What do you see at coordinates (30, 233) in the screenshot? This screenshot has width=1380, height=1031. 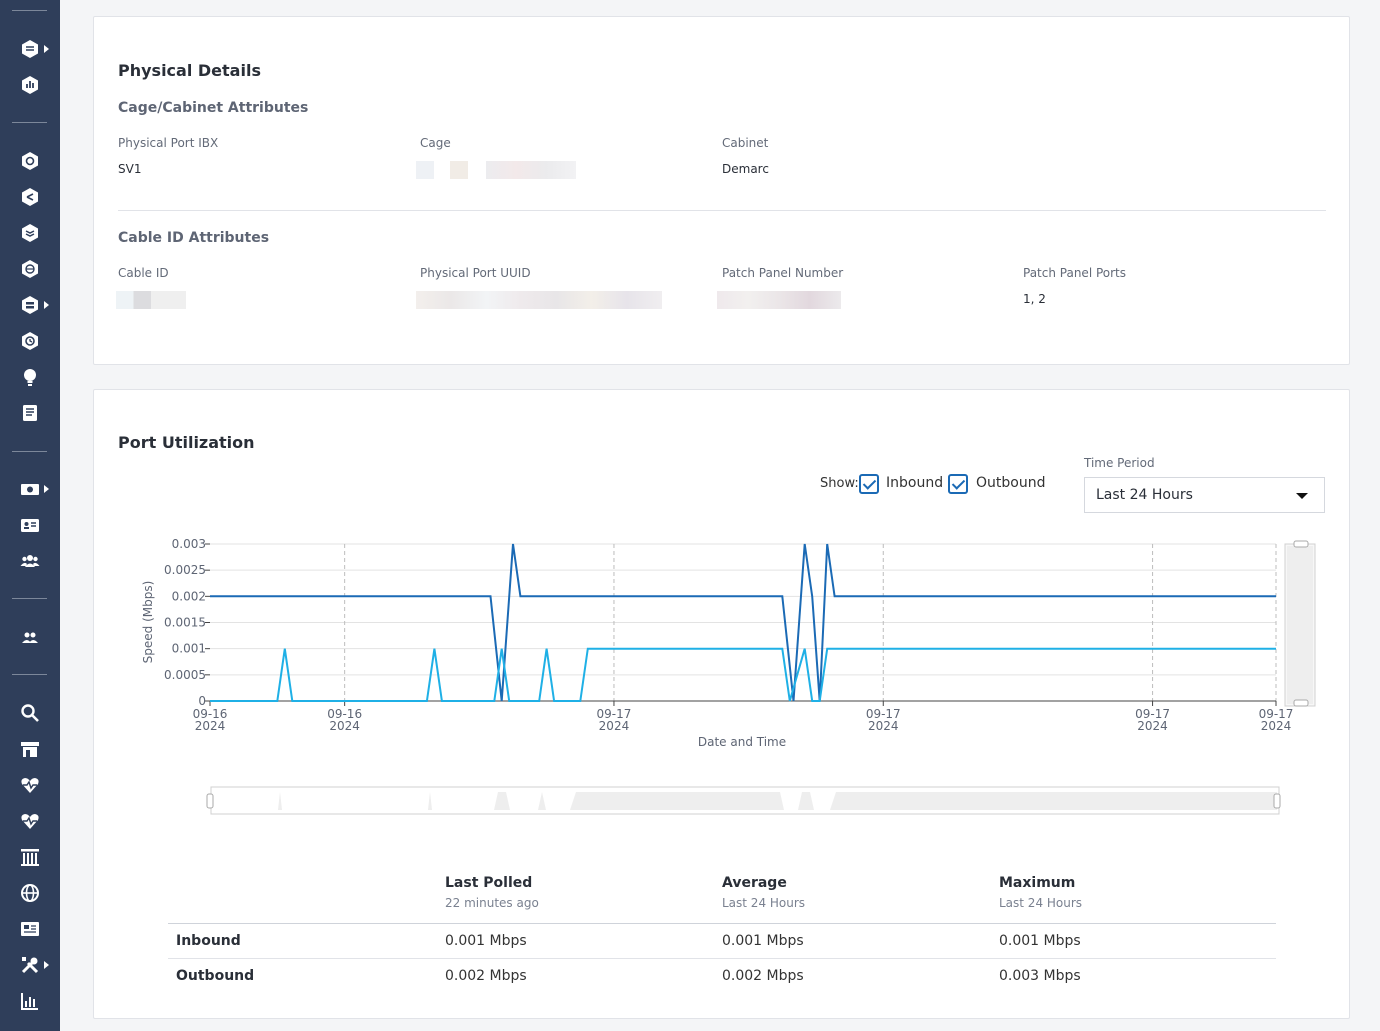 I see `stack-icon` at bounding box center [30, 233].